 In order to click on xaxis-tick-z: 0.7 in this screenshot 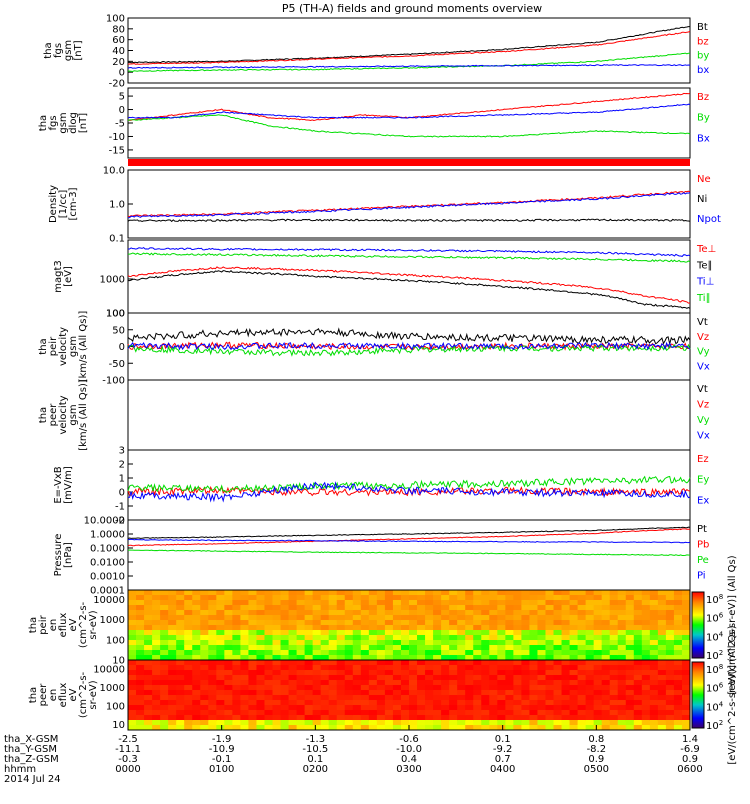, I will do `click(503, 759)`.